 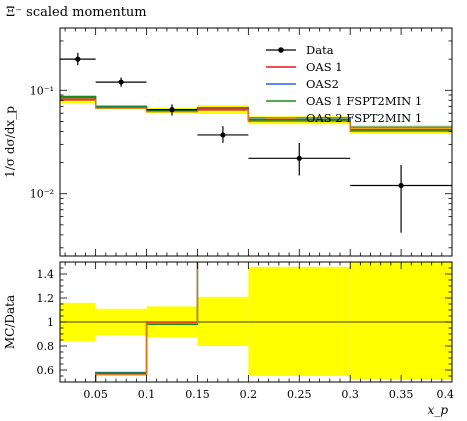 I want to click on legend-marker, so click(x=281, y=50).